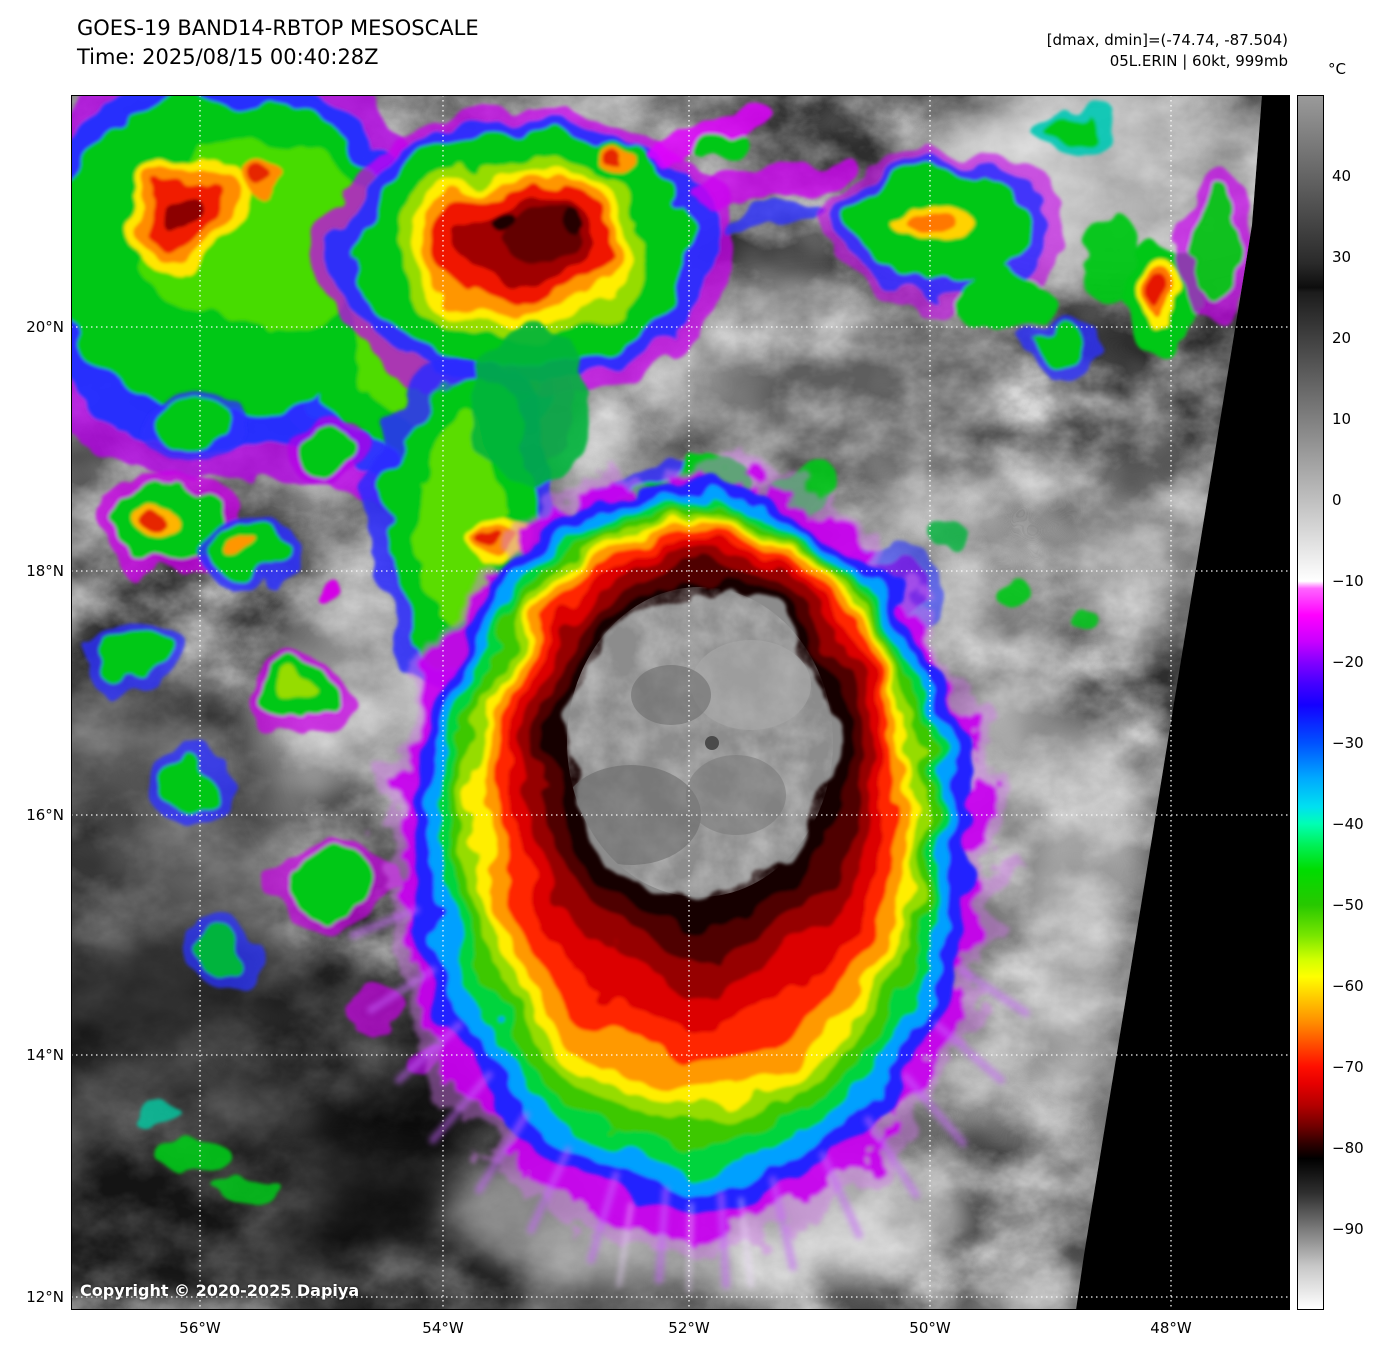 The image size is (1390, 1359). I want to click on colorbar-tick-m80: −80, so click(1348, 1148).